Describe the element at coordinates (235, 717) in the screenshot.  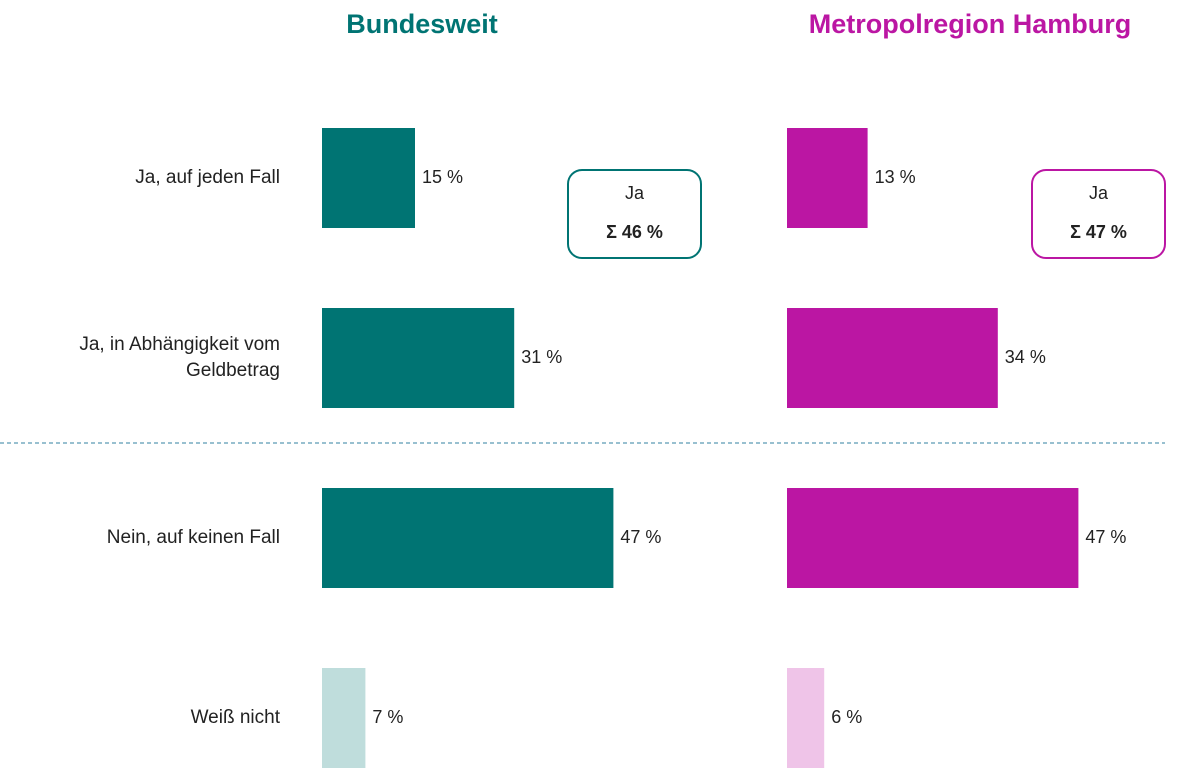
I see `category-label: Weiß nicht` at that location.